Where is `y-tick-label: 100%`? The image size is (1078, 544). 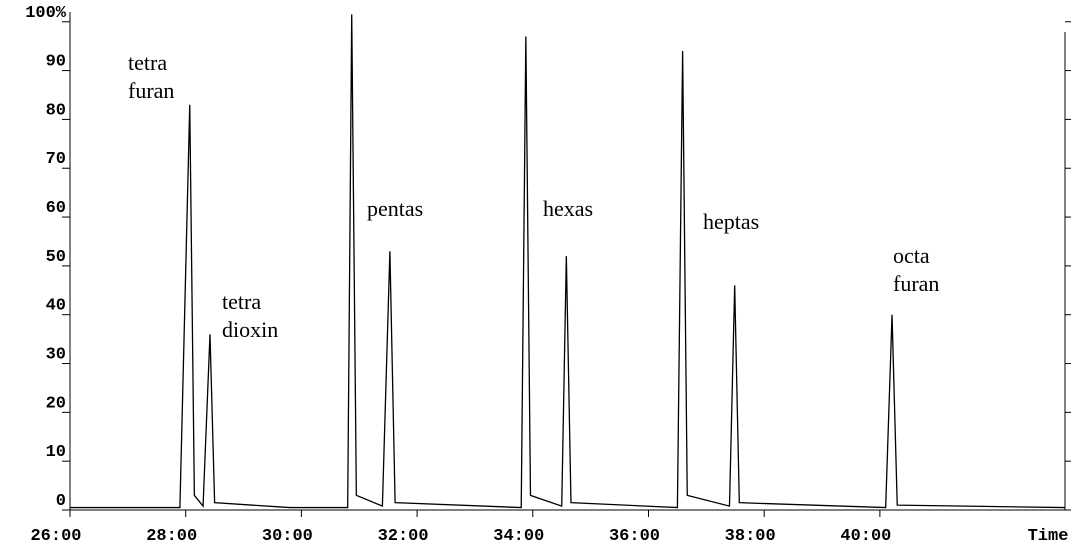 y-tick-label: 100% is located at coordinates (46, 13).